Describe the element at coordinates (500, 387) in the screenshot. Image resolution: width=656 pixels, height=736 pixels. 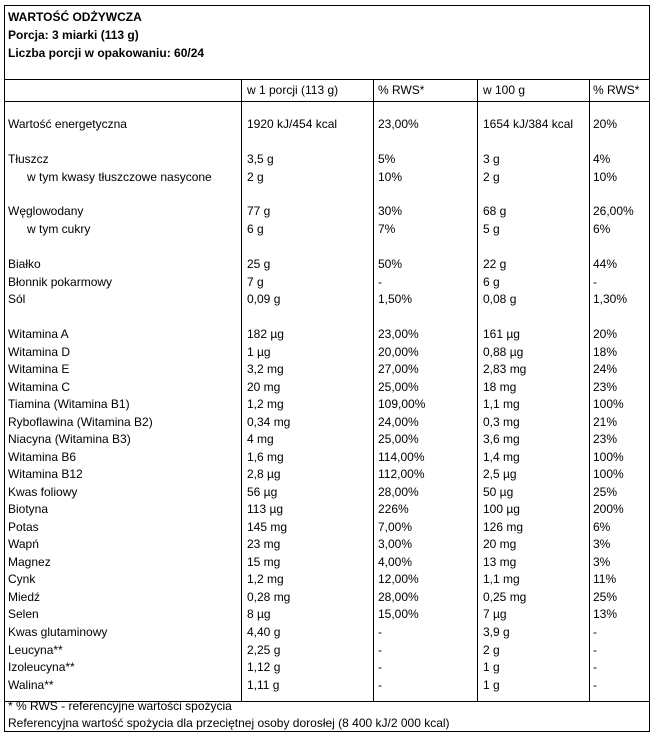
I see `value-per-100g: 18 mg` at that location.